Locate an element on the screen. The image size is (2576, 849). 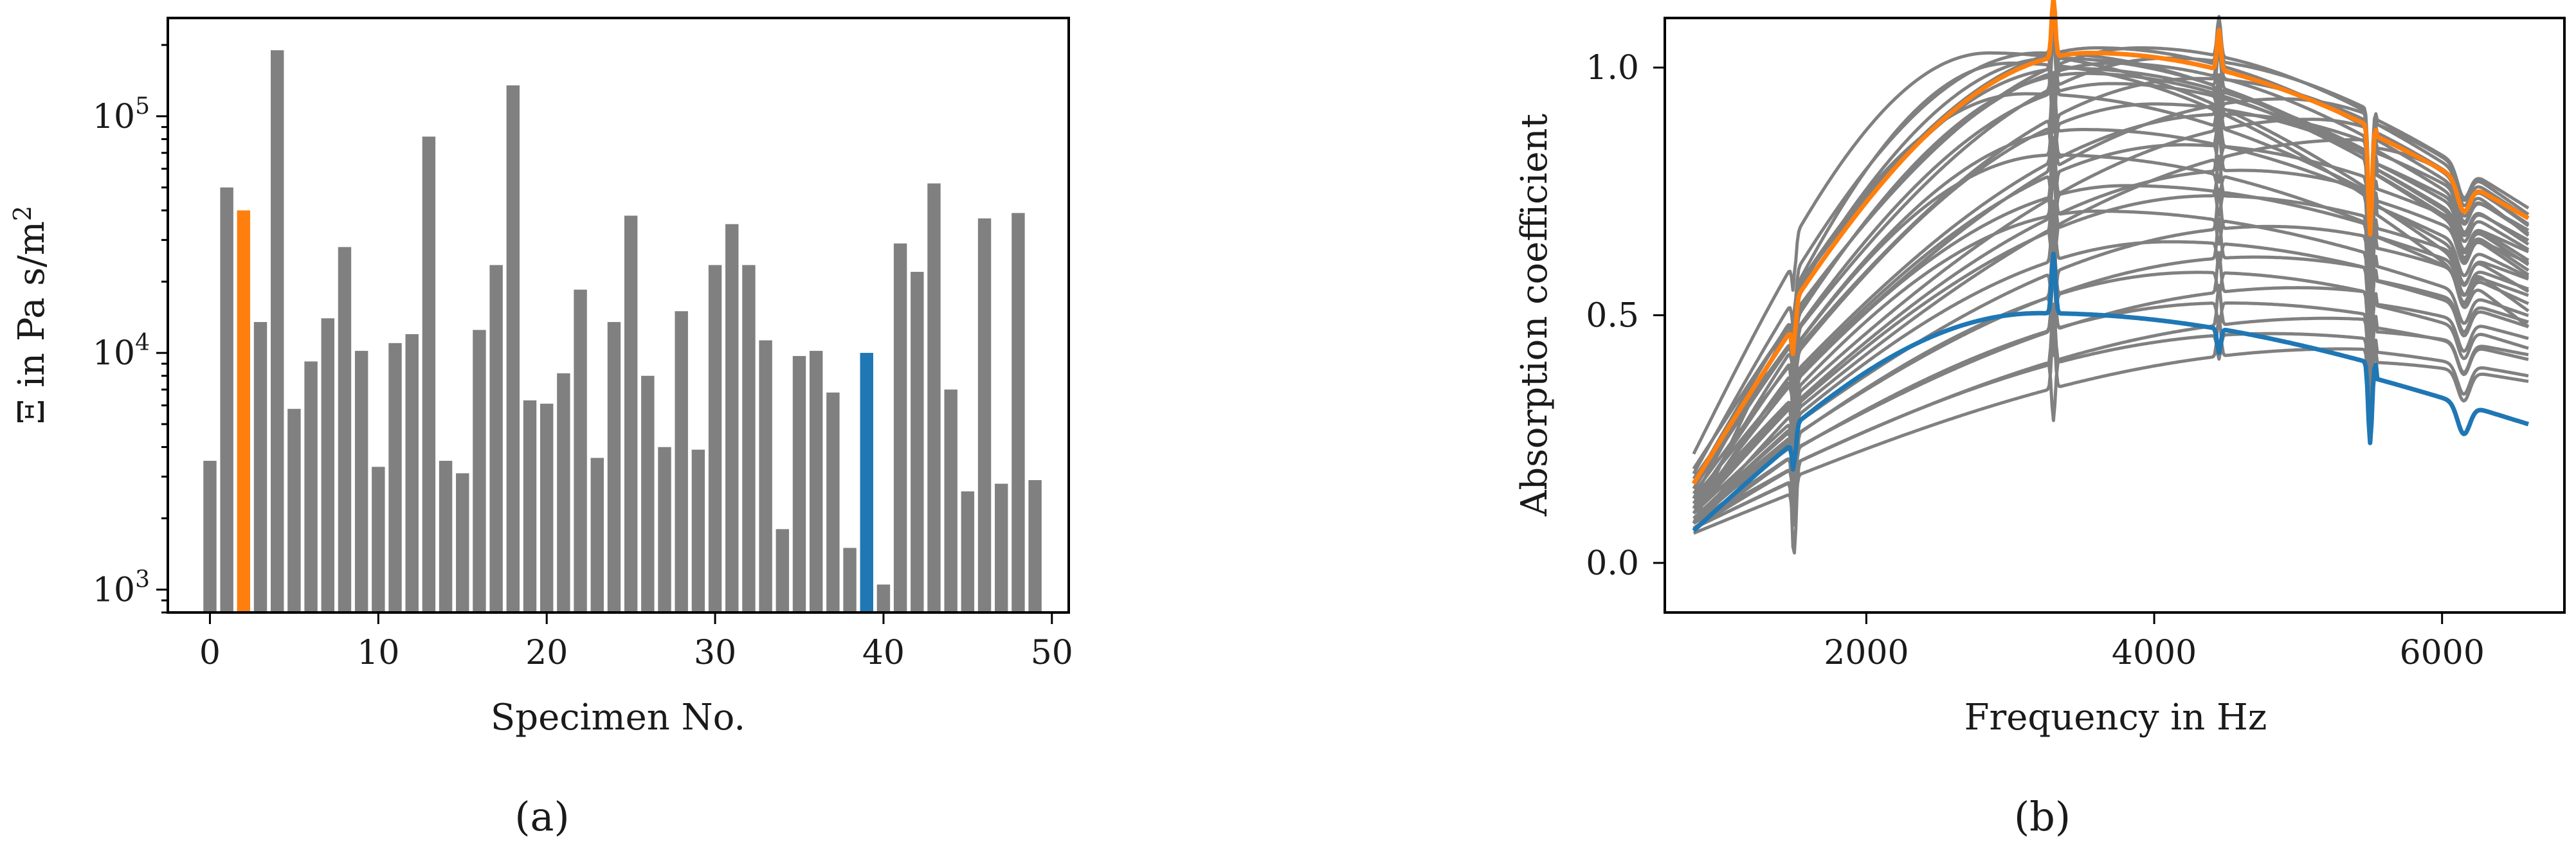
x-tick-label: 10 is located at coordinates (378, 653).